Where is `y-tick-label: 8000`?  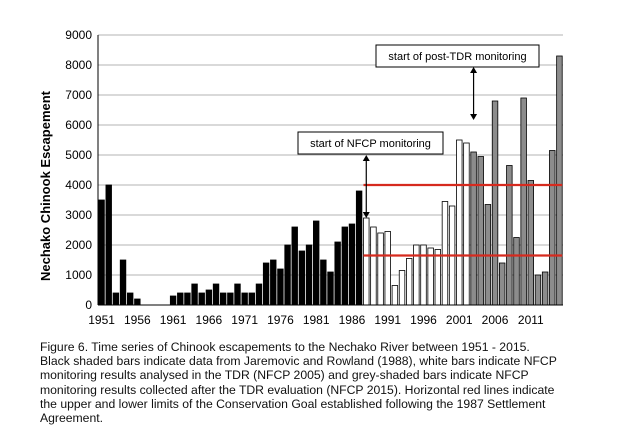
y-tick-label: 8000 is located at coordinates (78, 65).